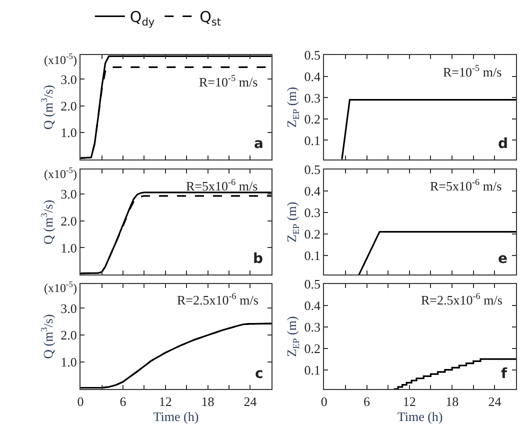 This screenshot has height=426, width=521. What do you see at coordinates (259, 144) in the screenshot?
I see `annotation: a` at bounding box center [259, 144].